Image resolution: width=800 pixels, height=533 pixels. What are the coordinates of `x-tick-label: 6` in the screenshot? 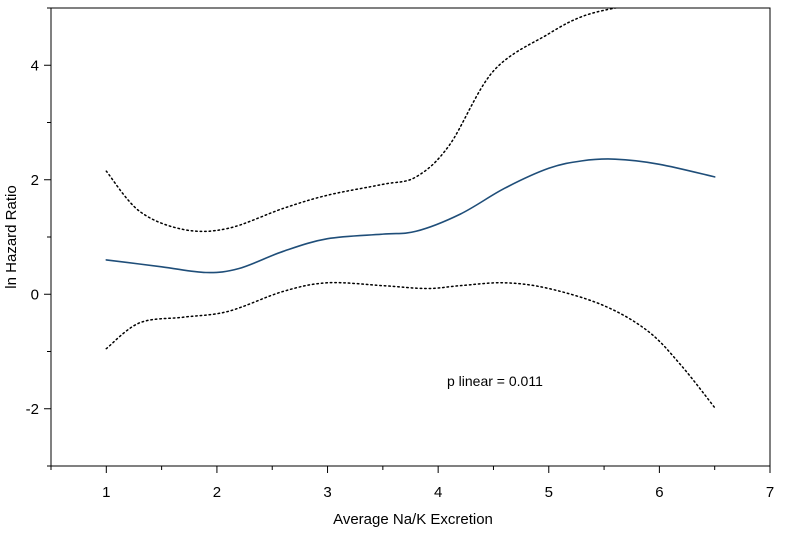 It's located at (659, 492).